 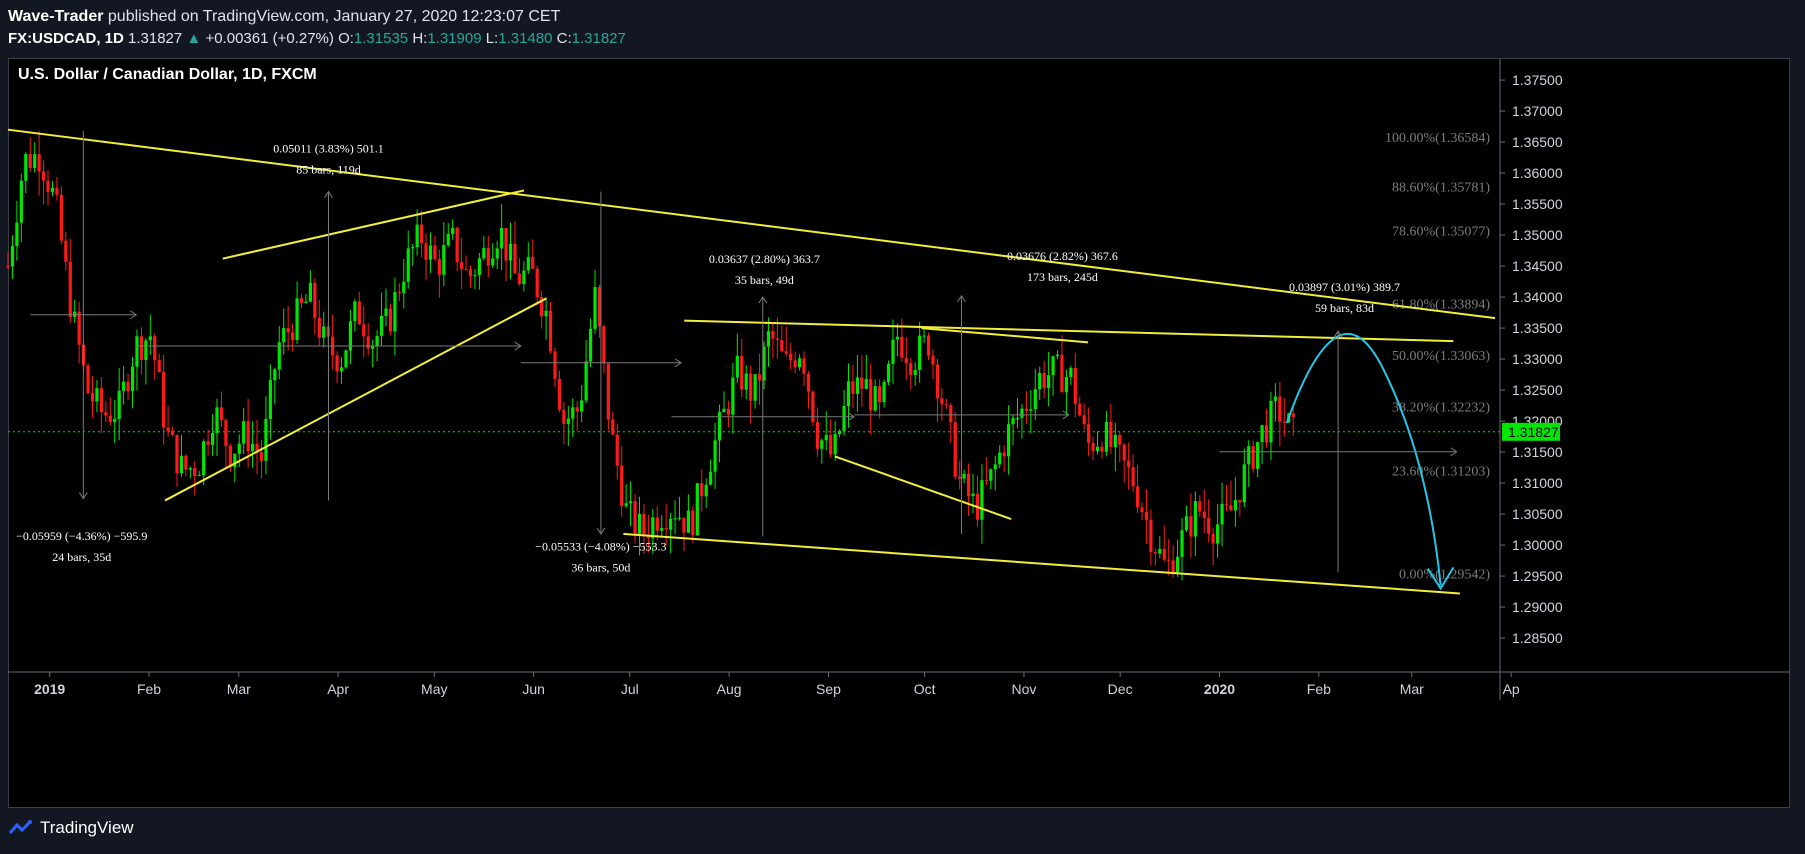 I want to click on x-tick-label: Nov, so click(x=1024, y=689).